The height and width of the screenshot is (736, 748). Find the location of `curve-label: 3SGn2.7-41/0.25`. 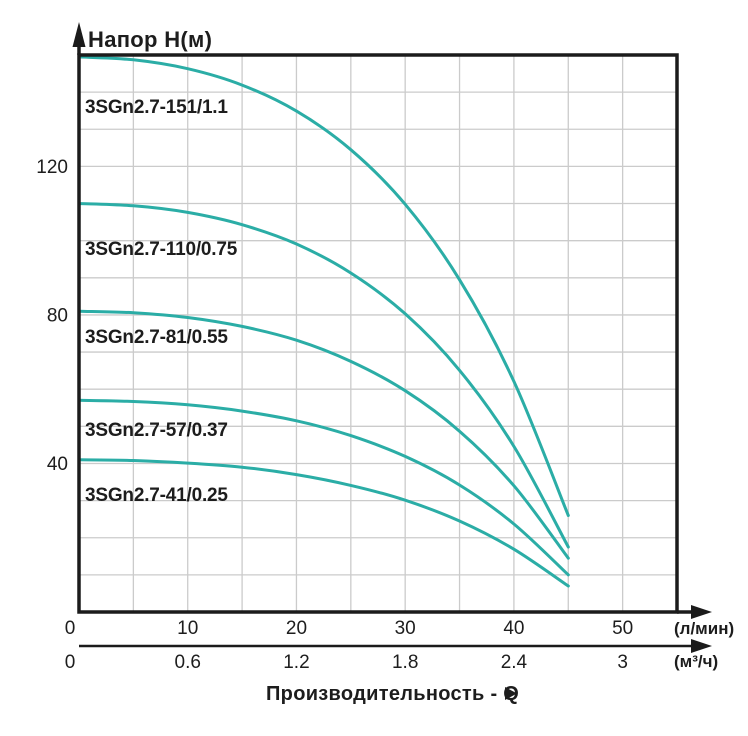

curve-label: 3SGn2.7-41/0.25 is located at coordinates (156, 495).